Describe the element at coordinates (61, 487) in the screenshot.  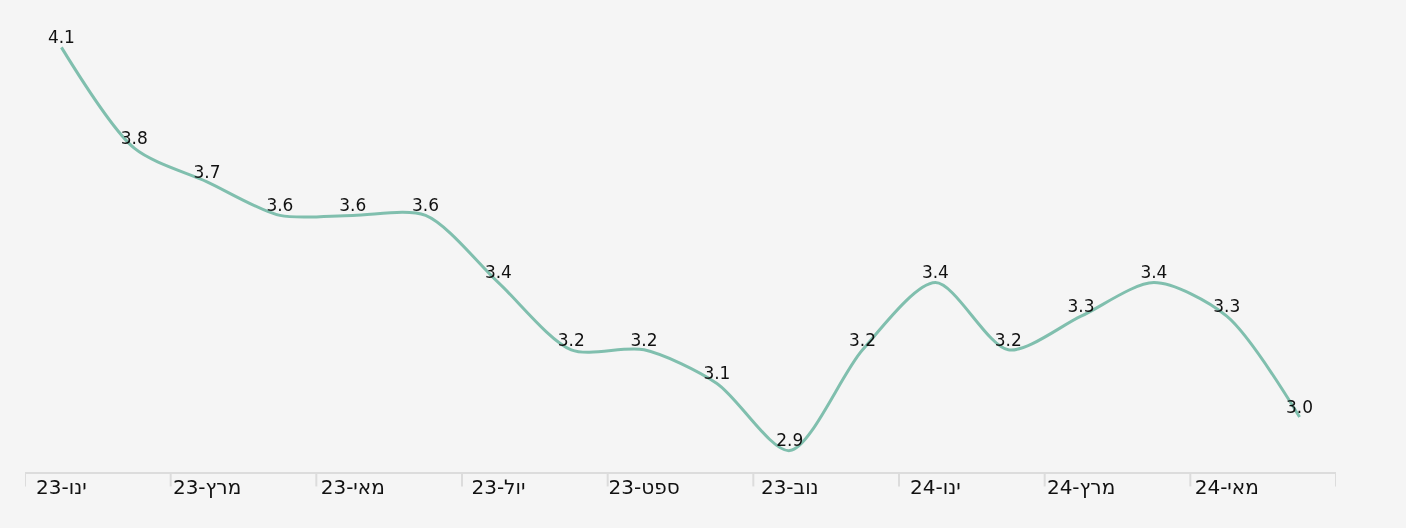
I see `x-tick-label: ינו-23` at that location.